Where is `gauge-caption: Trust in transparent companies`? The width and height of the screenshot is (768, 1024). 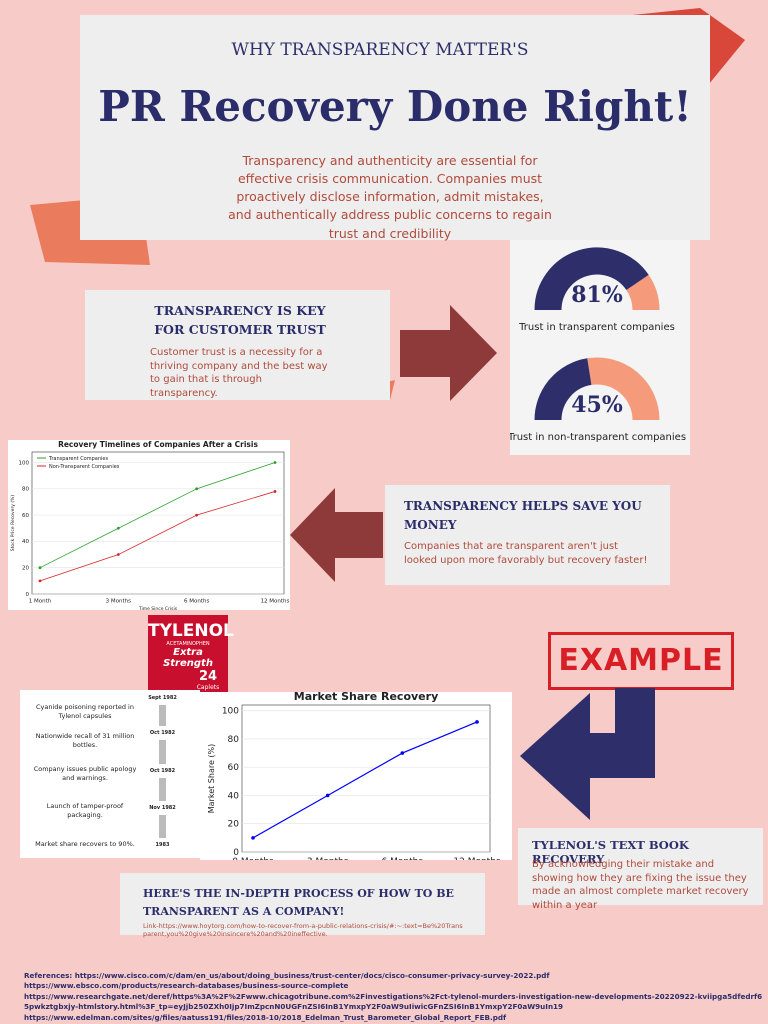
gauge-caption: Trust in transparent companies is located at coordinates (596, 327).